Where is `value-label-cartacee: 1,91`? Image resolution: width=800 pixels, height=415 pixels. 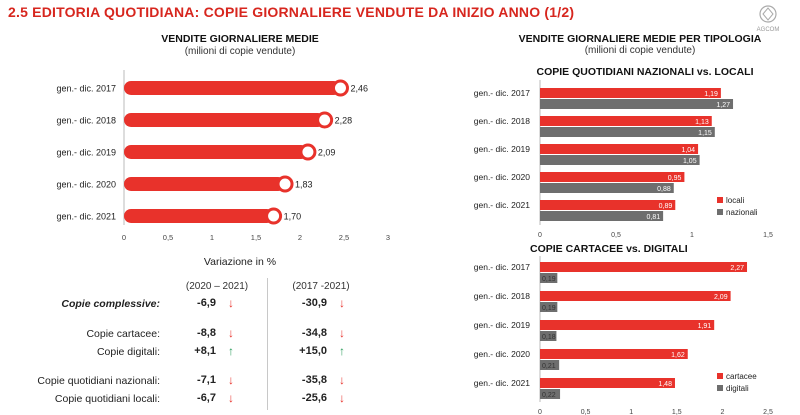
value-label-cartacee: 1,91 is located at coordinates (705, 326).